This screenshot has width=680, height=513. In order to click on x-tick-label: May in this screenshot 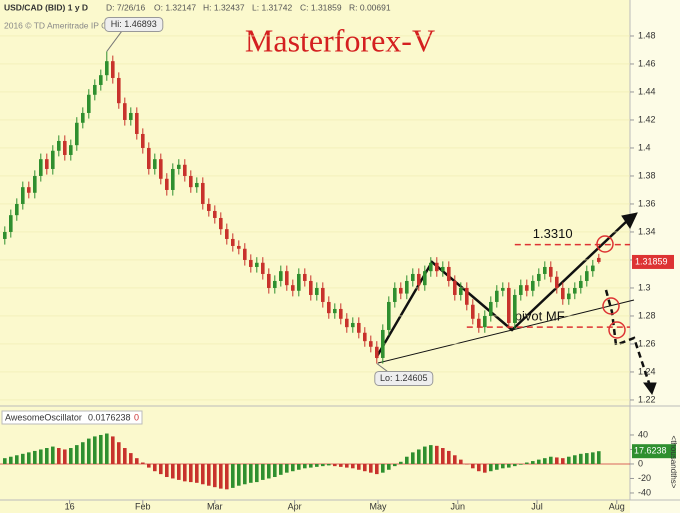, I will do `click(378, 506)`.